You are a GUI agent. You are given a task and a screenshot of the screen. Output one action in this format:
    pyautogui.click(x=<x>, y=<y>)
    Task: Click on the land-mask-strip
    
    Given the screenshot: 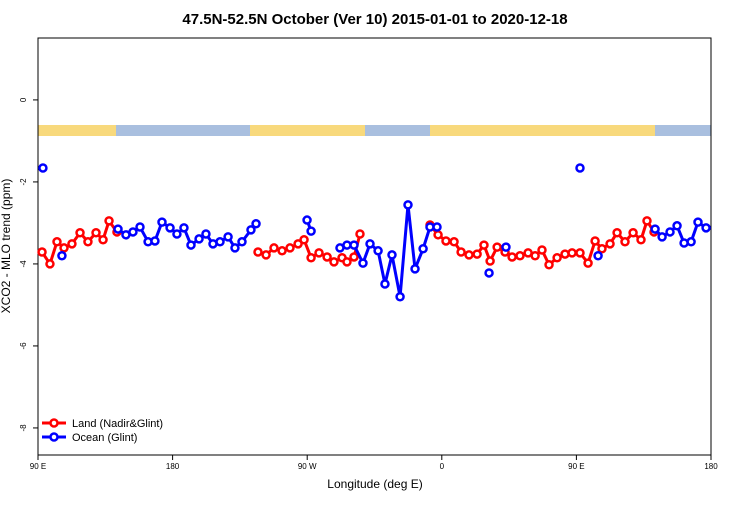 What is the action you would take?
    pyautogui.click(x=374, y=130)
    